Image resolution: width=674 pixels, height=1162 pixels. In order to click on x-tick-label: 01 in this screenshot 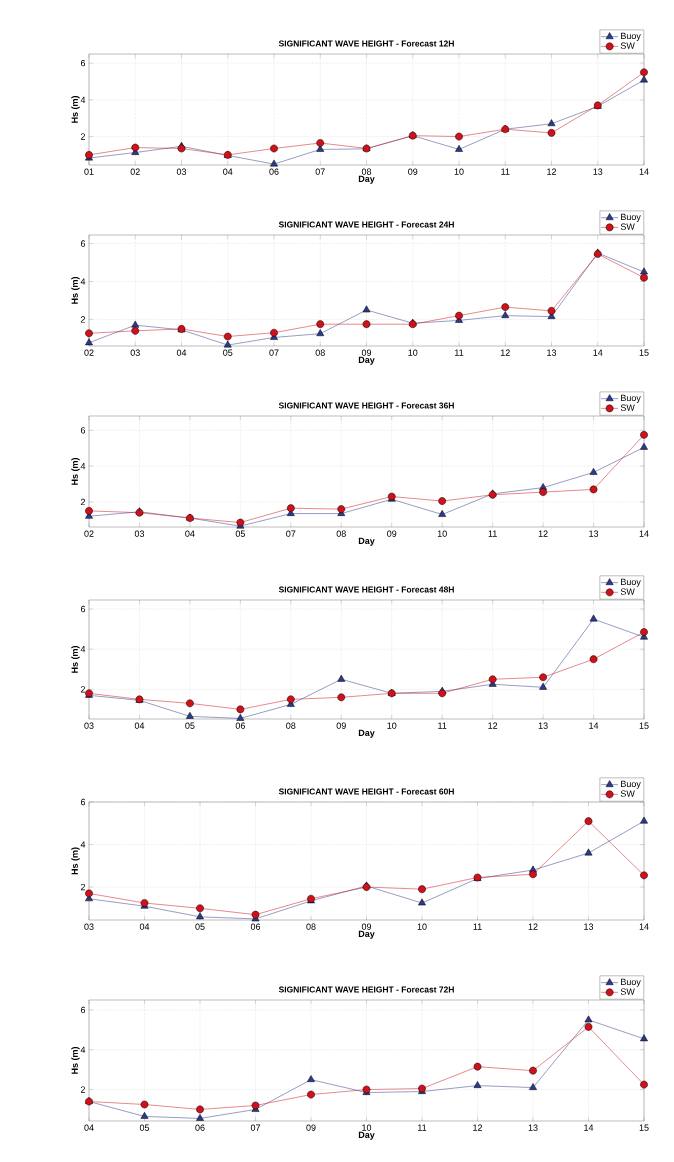, I will do `click(89, 171)`.